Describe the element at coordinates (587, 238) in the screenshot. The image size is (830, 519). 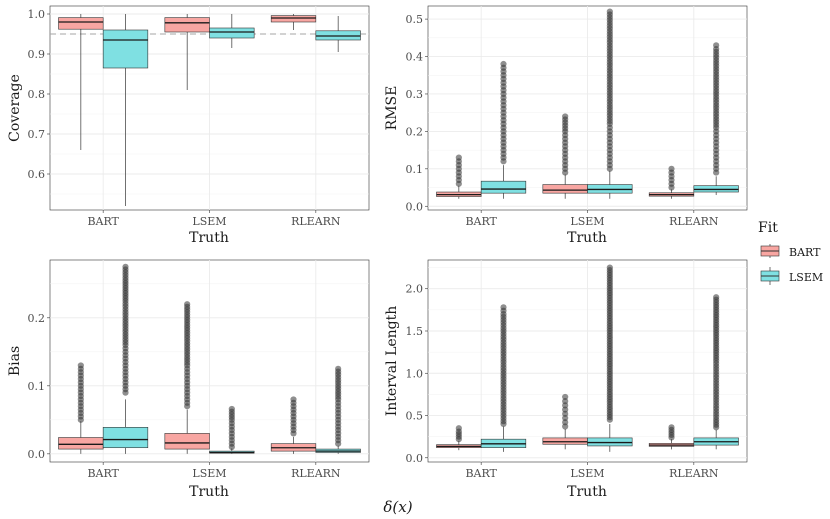
I see `rmse-x-axis-title: Truth` at that location.